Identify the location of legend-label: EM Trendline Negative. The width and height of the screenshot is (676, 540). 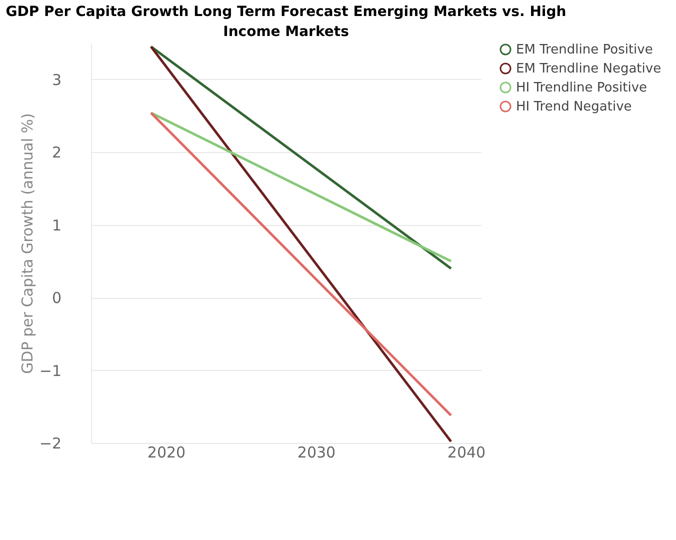
(589, 69).